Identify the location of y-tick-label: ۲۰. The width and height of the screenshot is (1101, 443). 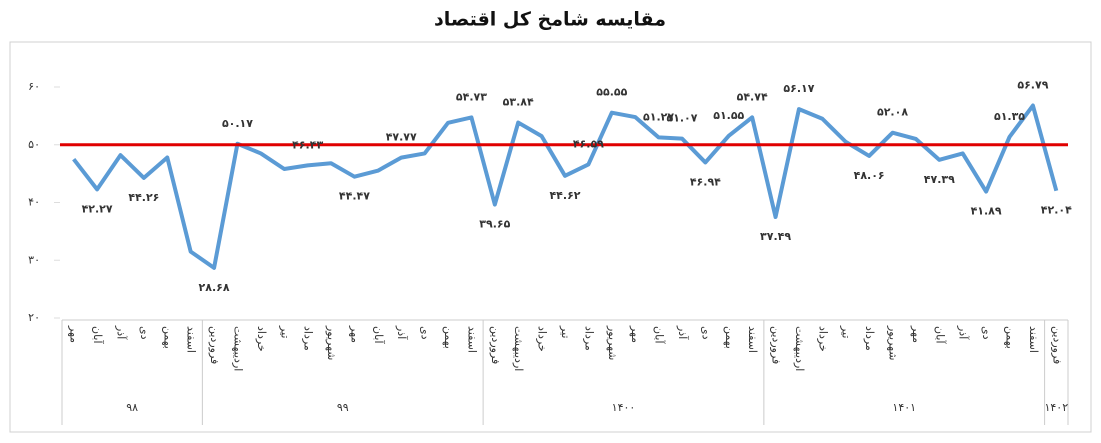
(34, 317).